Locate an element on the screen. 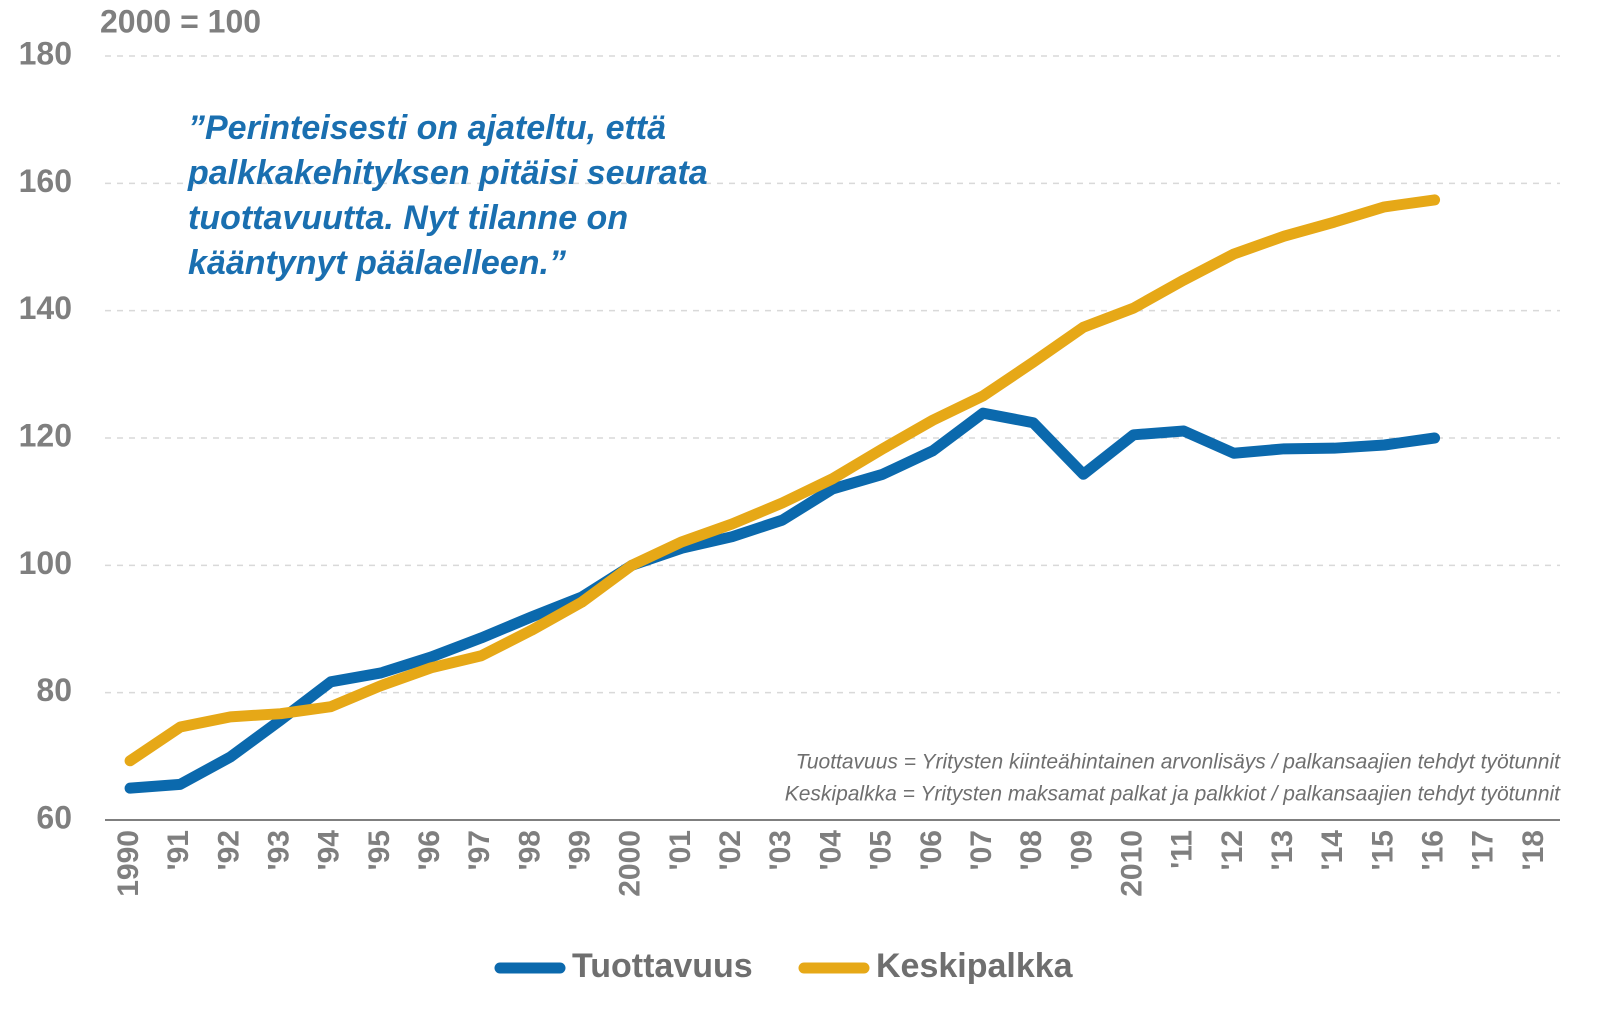 Image resolution: width=1607 pixels, height=1011 pixels. x-tick-label: '14 is located at coordinates (1332, 850).